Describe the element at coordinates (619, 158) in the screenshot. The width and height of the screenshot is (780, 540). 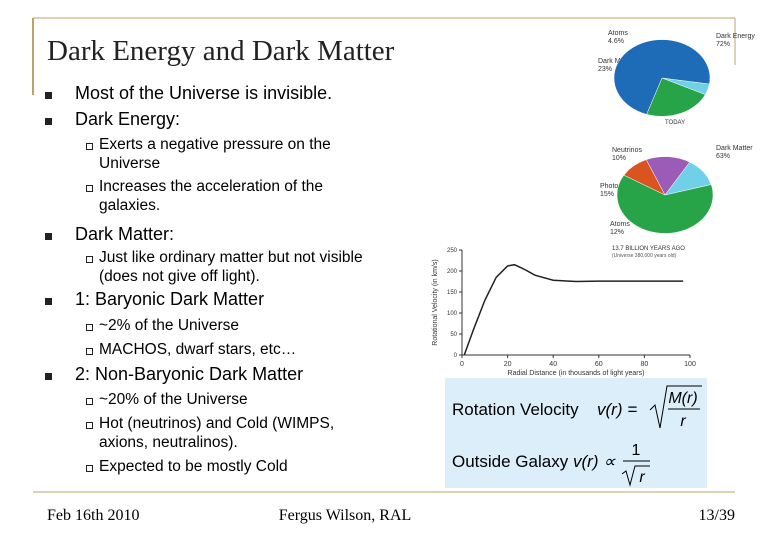
I see `pie-value-label: 10%` at that location.